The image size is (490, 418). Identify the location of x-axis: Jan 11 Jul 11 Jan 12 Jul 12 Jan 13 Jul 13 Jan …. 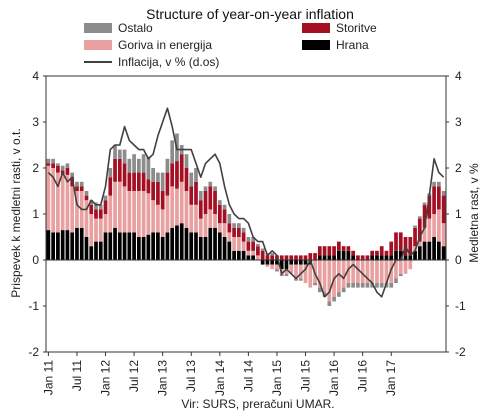
(219, 374).